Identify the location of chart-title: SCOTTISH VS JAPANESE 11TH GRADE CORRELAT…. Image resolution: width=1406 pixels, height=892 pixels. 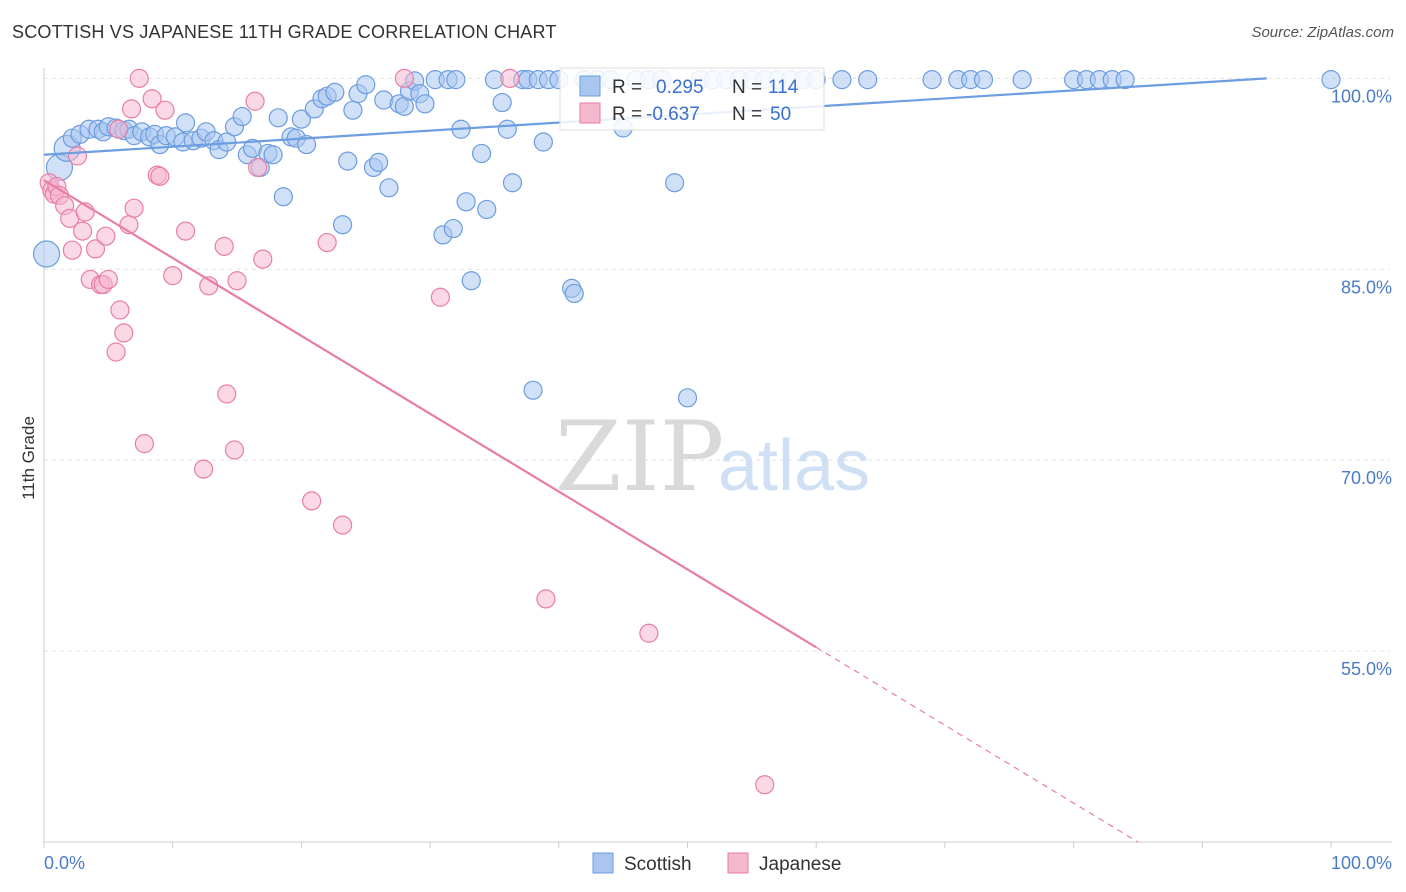
(284, 32).